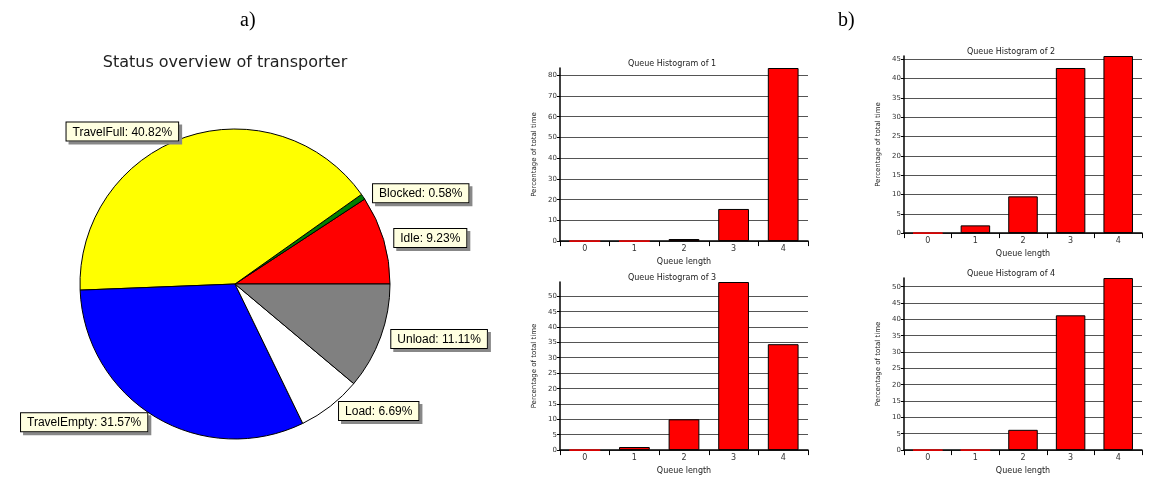 Image resolution: width=1156 pixels, height=479 pixels. What do you see at coordinates (225, 61) in the screenshot?
I see `chart-title: Status overview of transporter` at bounding box center [225, 61].